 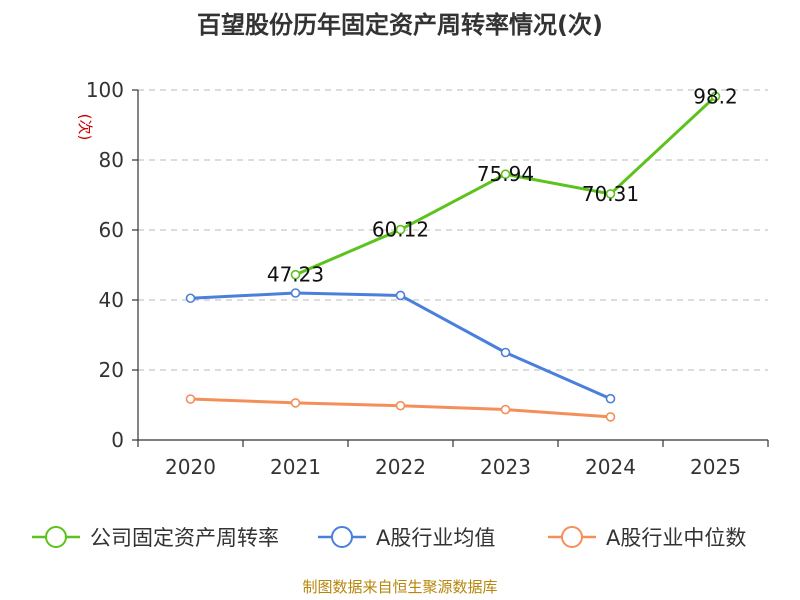 What do you see at coordinates (111, 300) in the screenshot?
I see `y-tick-label-40: 40` at bounding box center [111, 300].